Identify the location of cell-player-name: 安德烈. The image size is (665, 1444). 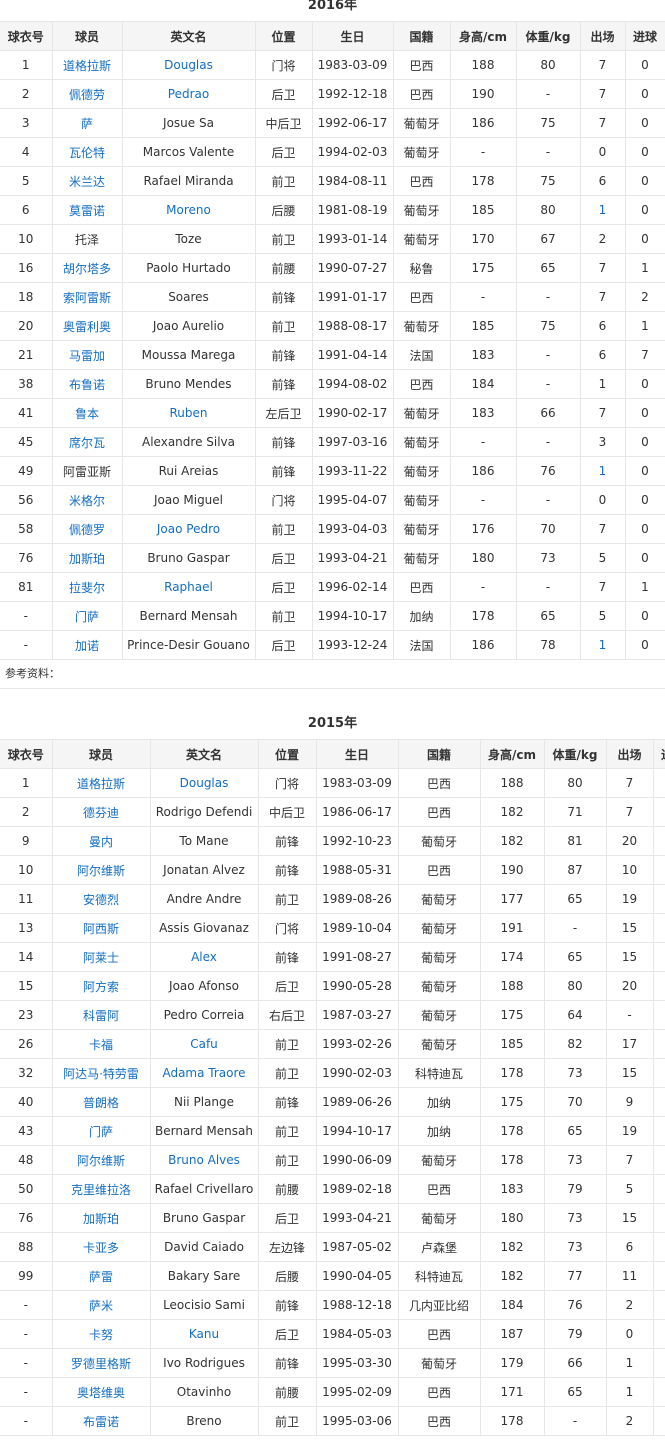
(101, 899).